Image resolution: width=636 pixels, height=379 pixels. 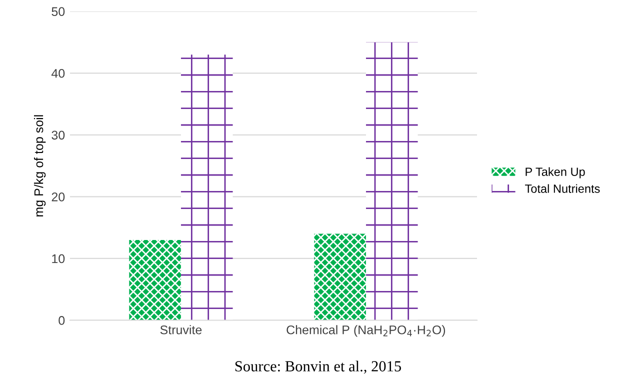 What do you see at coordinates (58, 11) in the screenshot?
I see `y-tick-label: 50` at bounding box center [58, 11].